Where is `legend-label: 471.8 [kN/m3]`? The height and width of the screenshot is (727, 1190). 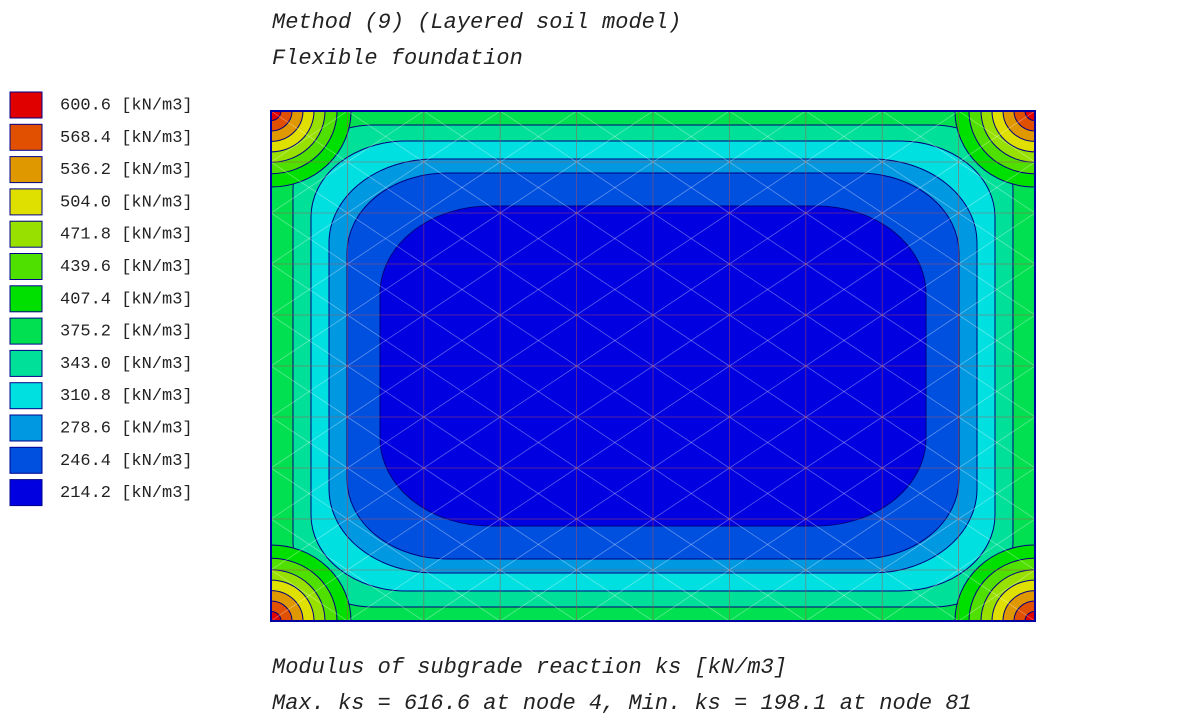 legend-label: 471.8 [kN/m3] is located at coordinates (126, 235).